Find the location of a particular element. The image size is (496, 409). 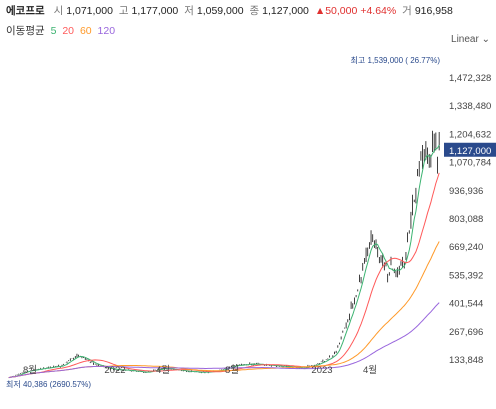

ma-120: 120 is located at coordinates (106, 31).